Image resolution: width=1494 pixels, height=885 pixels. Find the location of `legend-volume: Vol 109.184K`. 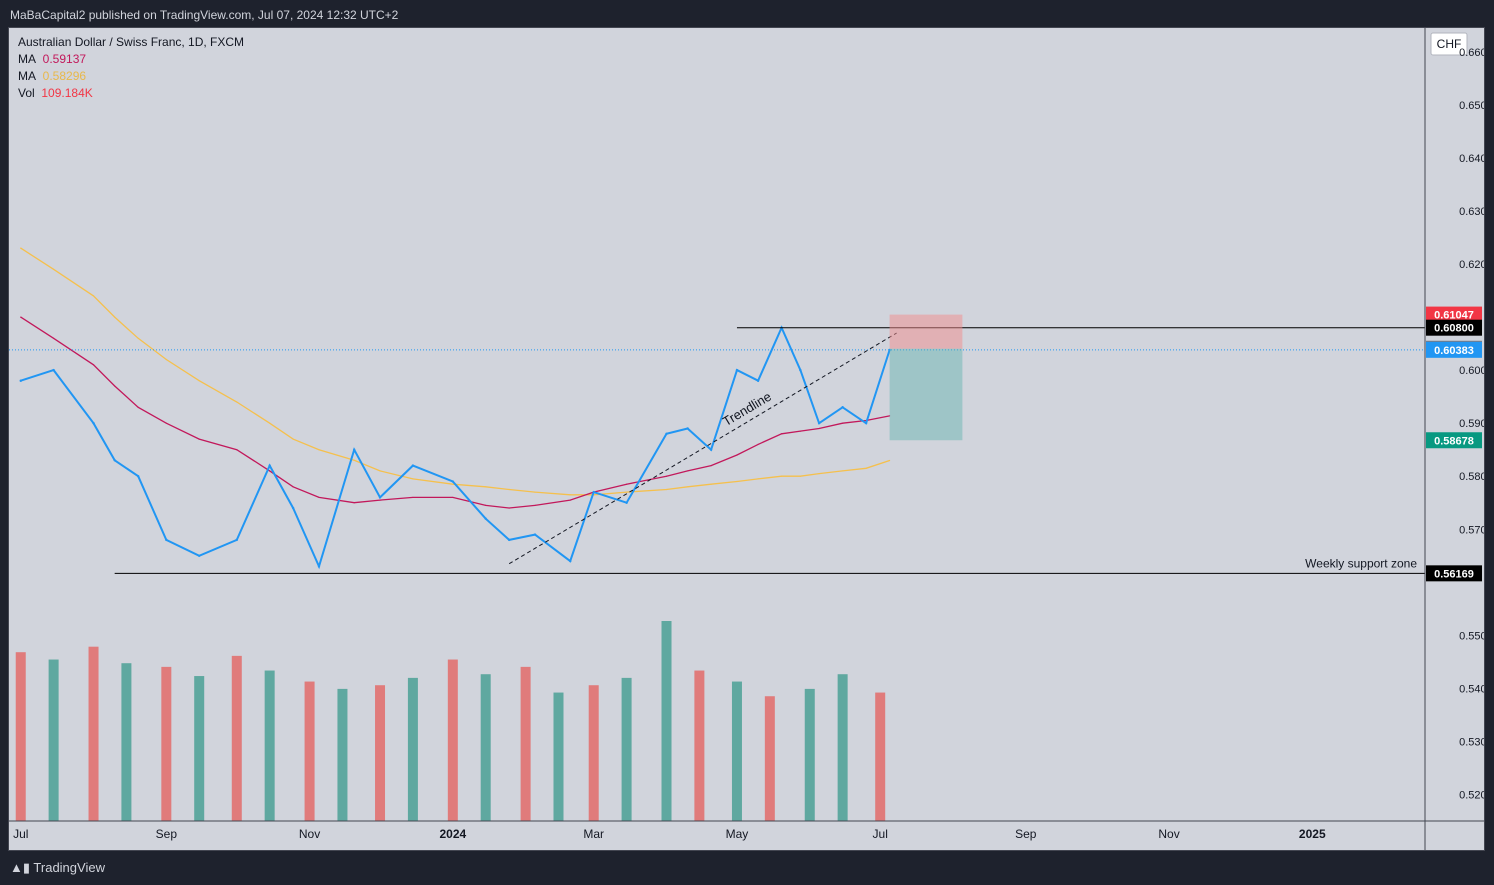

legend-volume: Vol 109.184K is located at coordinates (131, 93).